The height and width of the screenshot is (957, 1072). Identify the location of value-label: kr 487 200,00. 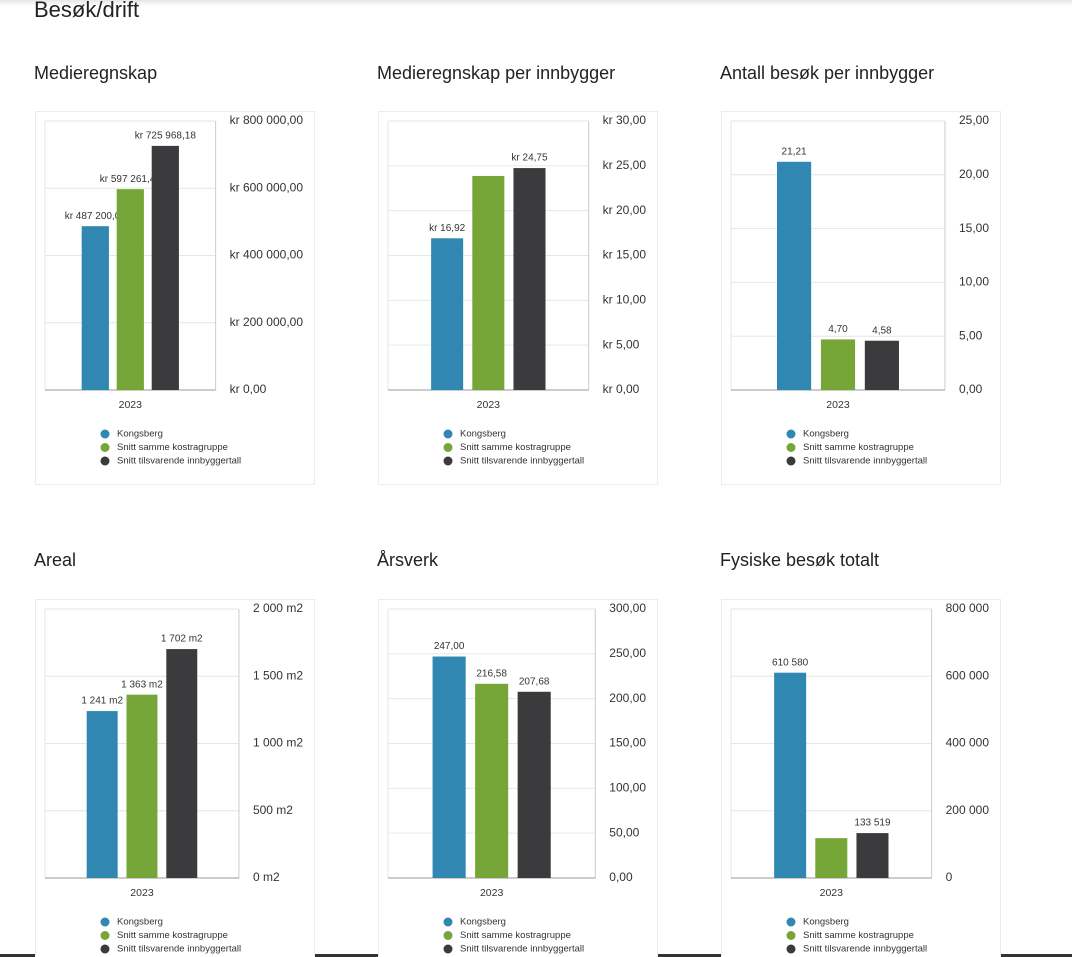
(96, 216).